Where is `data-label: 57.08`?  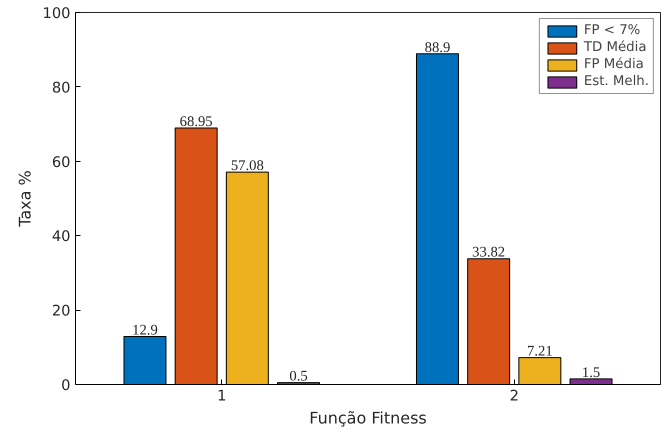 data-label: 57.08 is located at coordinates (247, 166).